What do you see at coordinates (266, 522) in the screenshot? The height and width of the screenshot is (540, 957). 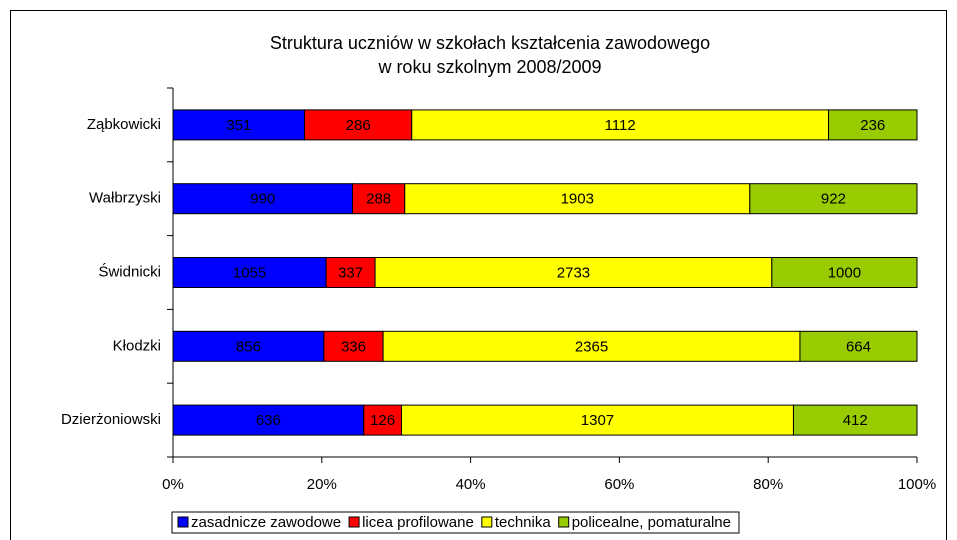 I see `legend-label: zasadnicze zawodowe` at bounding box center [266, 522].